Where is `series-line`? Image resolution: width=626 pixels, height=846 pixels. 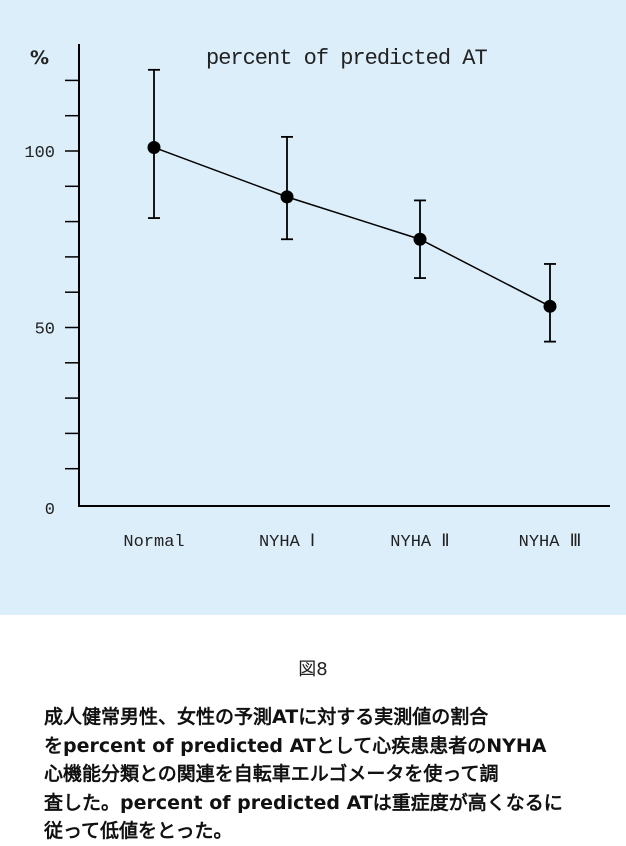
series-line is located at coordinates (352, 226).